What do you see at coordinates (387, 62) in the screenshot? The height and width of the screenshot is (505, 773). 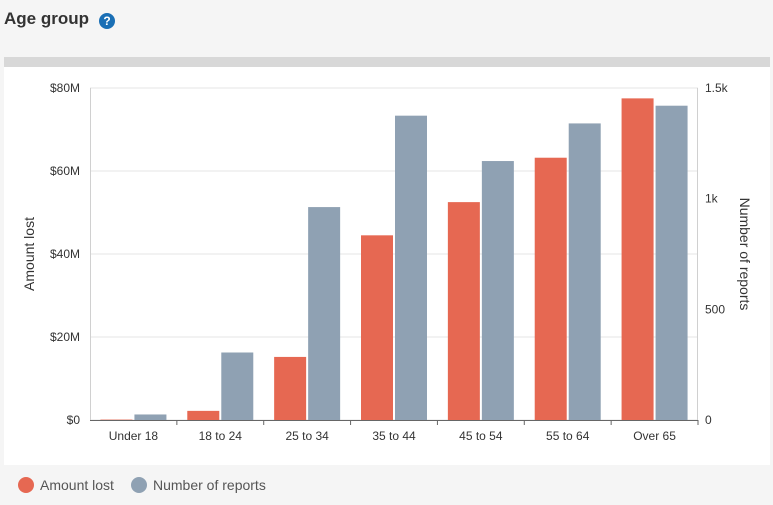 I see `panel-top-bar` at bounding box center [387, 62].